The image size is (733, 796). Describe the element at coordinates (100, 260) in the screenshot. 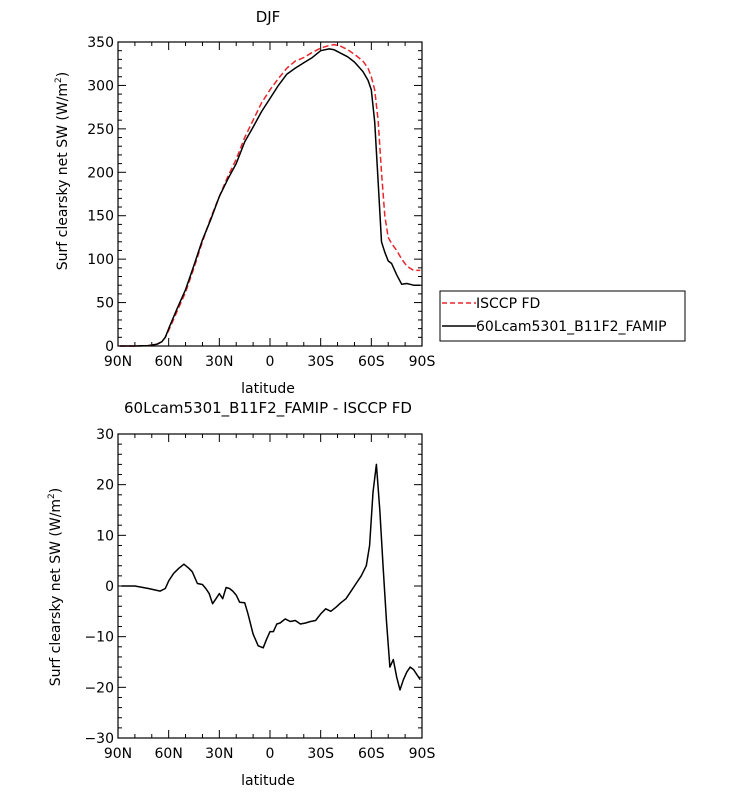

I see `top-y-tick-label: 100` at that location.